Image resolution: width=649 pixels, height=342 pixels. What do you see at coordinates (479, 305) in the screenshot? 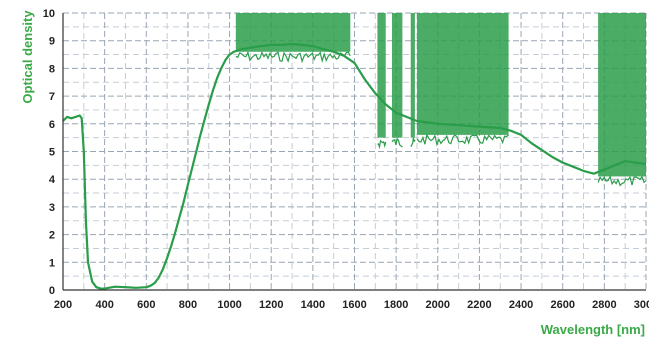
I see `x-tick-label: 2200` at bounding box center [479, 305].